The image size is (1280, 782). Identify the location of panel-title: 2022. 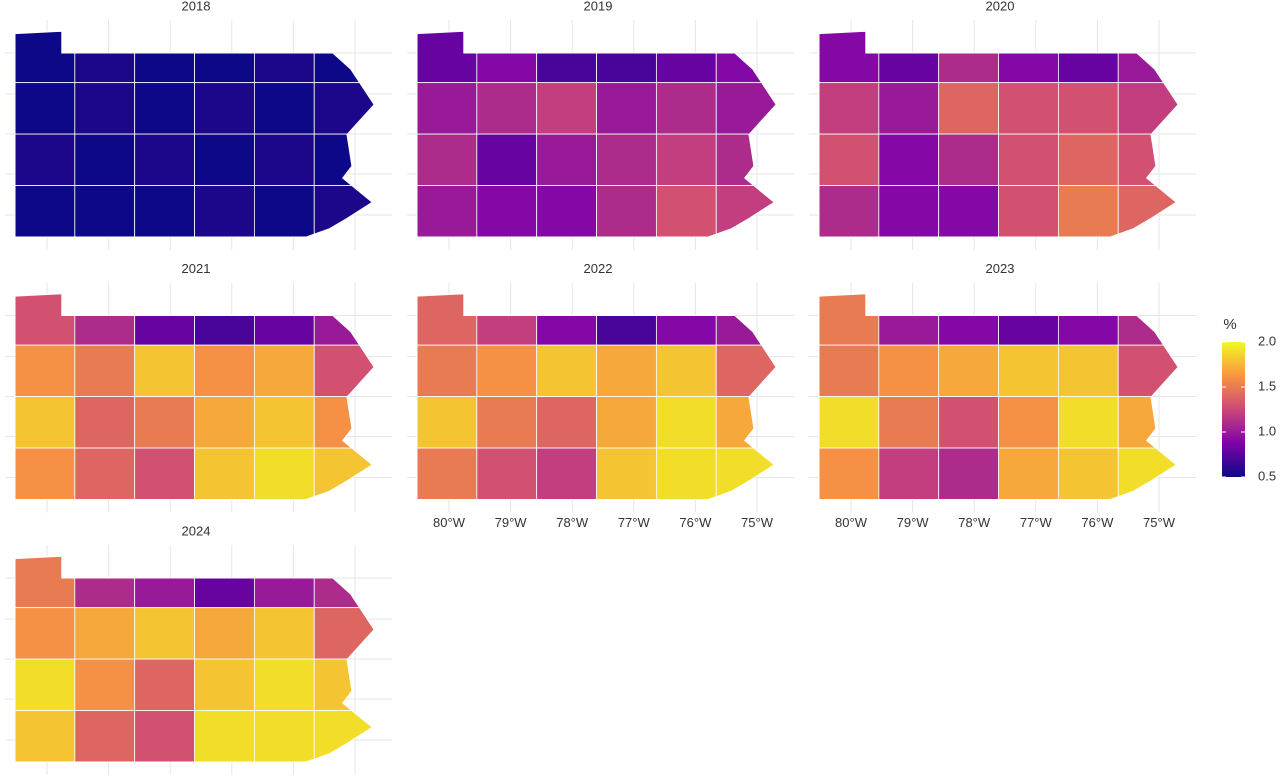
(598, 268).